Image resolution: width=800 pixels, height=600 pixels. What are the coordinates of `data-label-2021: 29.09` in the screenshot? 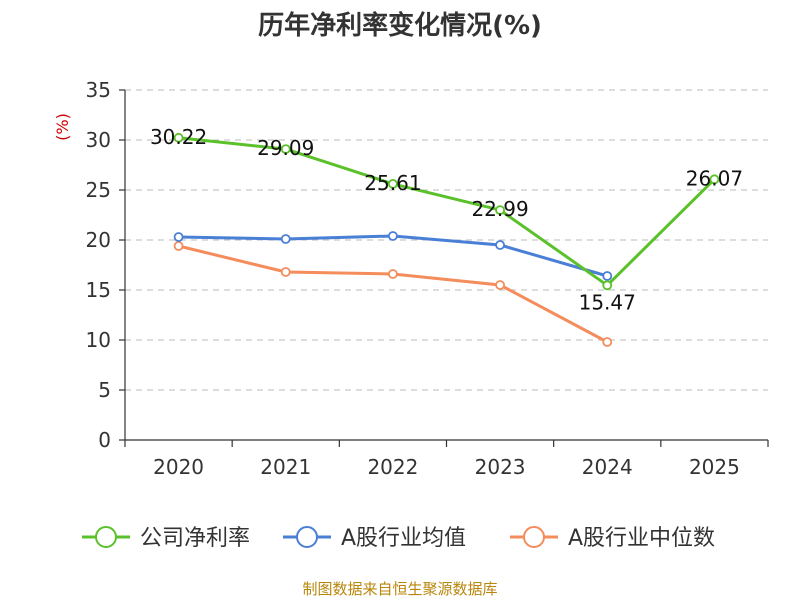 It's located at (285, 148).